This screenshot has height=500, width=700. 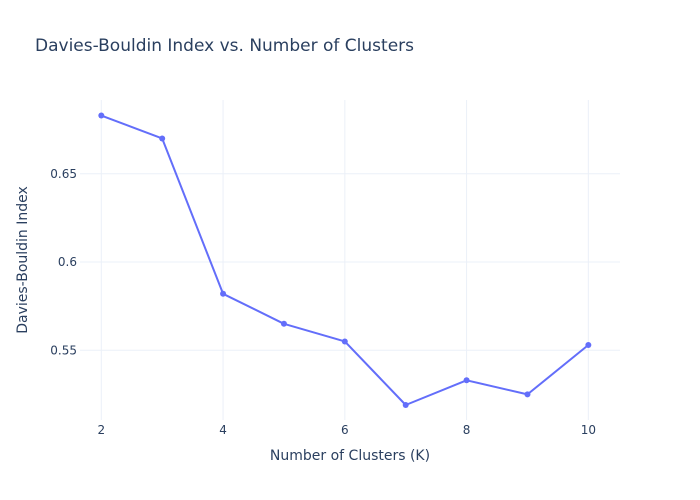 What do you see at coordinates (350, 456) in the screenshot?
I see `x-axis-title: Number of Clusters (K)` at bounding box center [350, 456].